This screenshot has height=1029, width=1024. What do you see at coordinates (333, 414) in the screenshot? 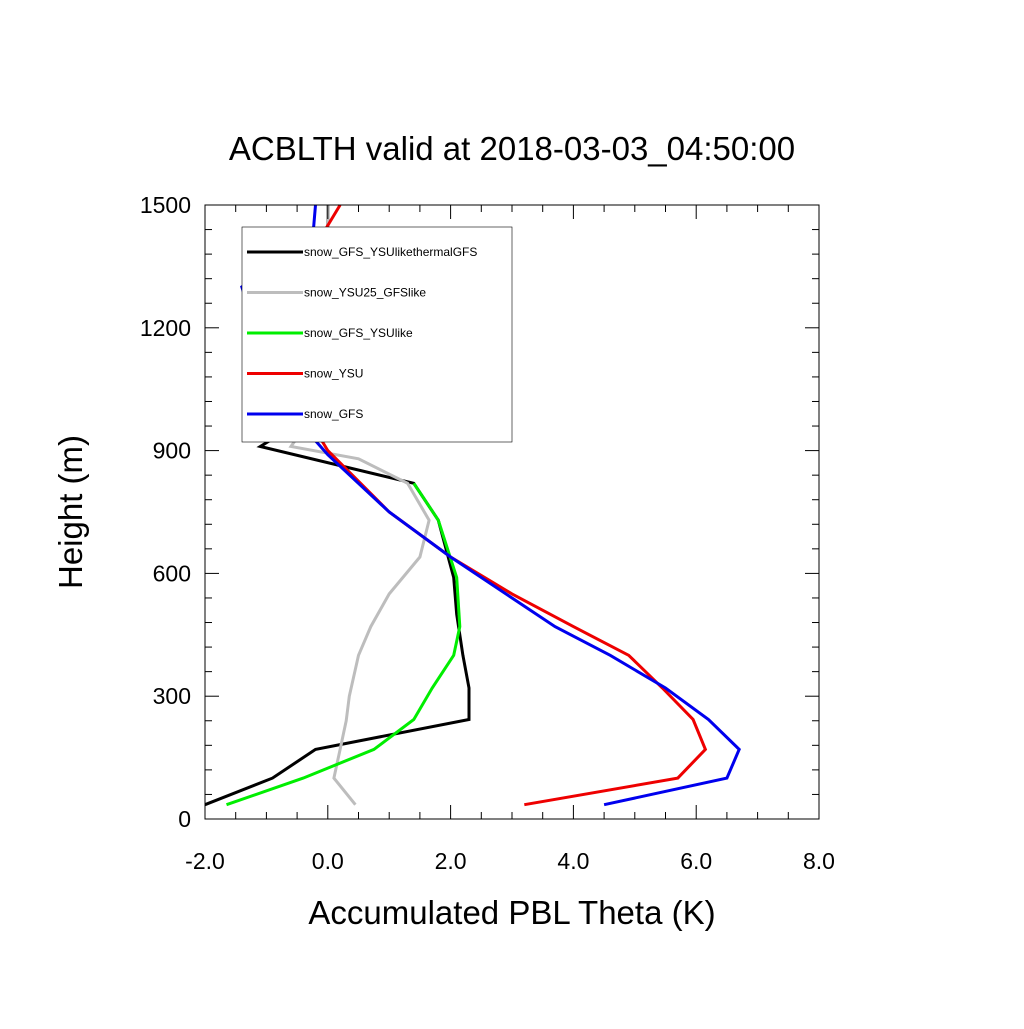
I see `legend-label: snow_GFS` at bounding box center [333, 414].